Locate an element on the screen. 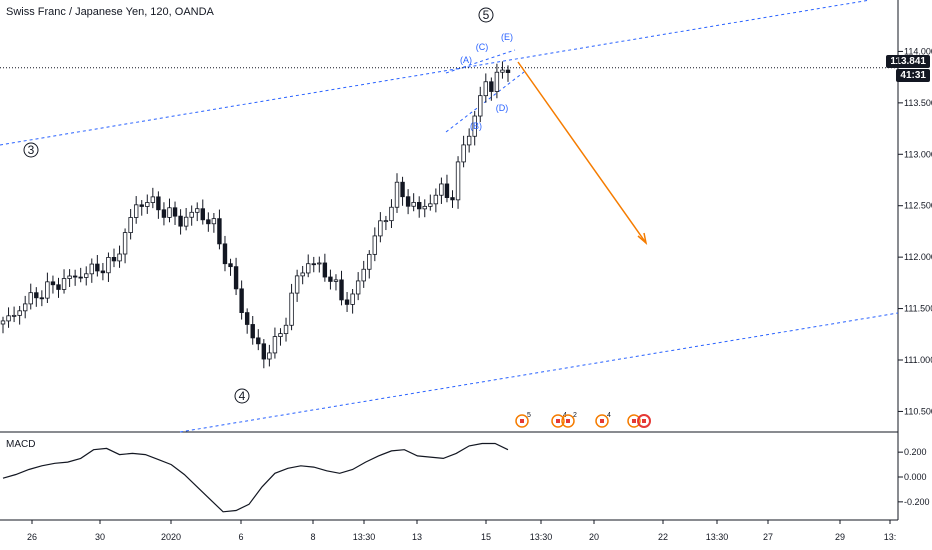 This screenshot has width=932, height=550. macd-label: MACD is located at coordinates (21, 444).